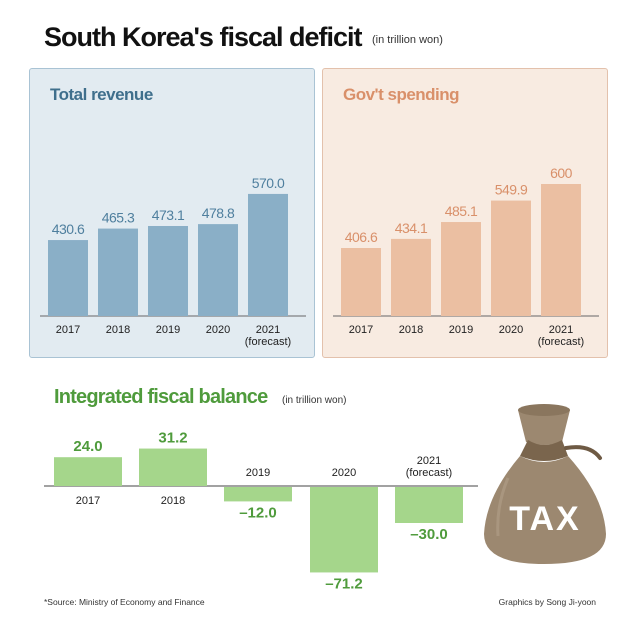 The height and width of the screenshot is (620, 630). Describe the element at coordinates (218, 330) in the screenshot. I see `revenue-category-3: 2020` at that location.